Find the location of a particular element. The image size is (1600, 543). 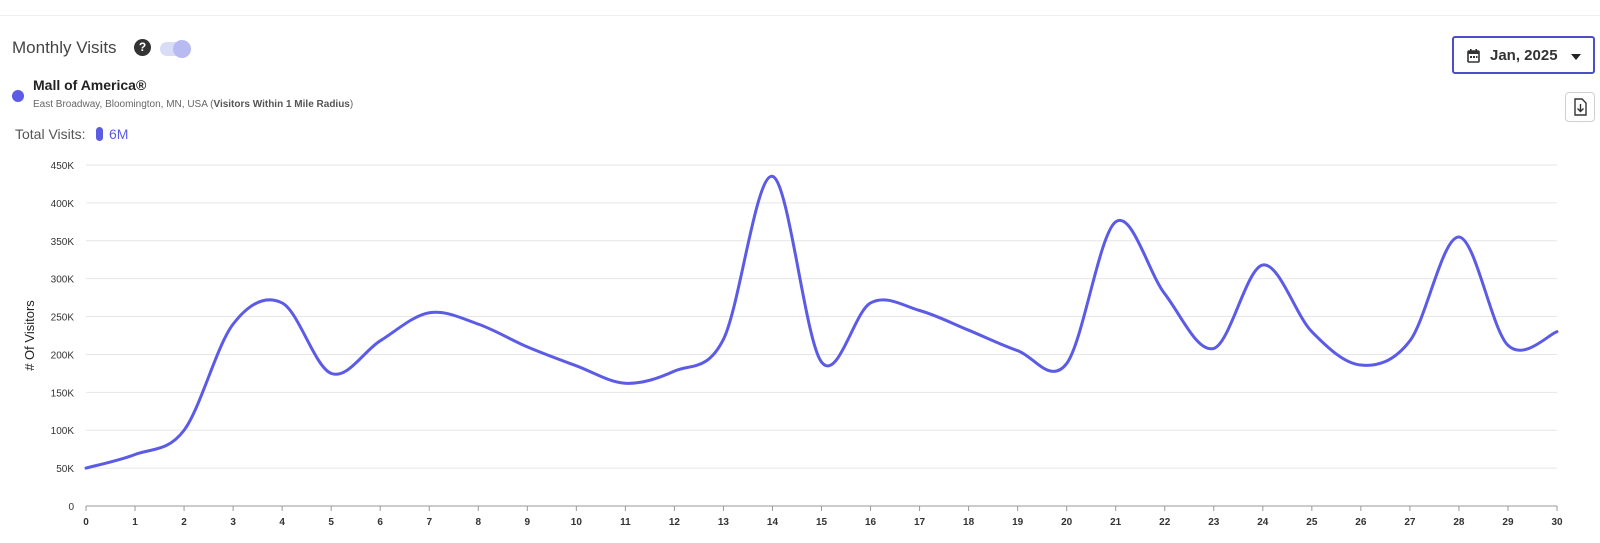

y-tick-label: 50K is located at coordinates (65, 469).